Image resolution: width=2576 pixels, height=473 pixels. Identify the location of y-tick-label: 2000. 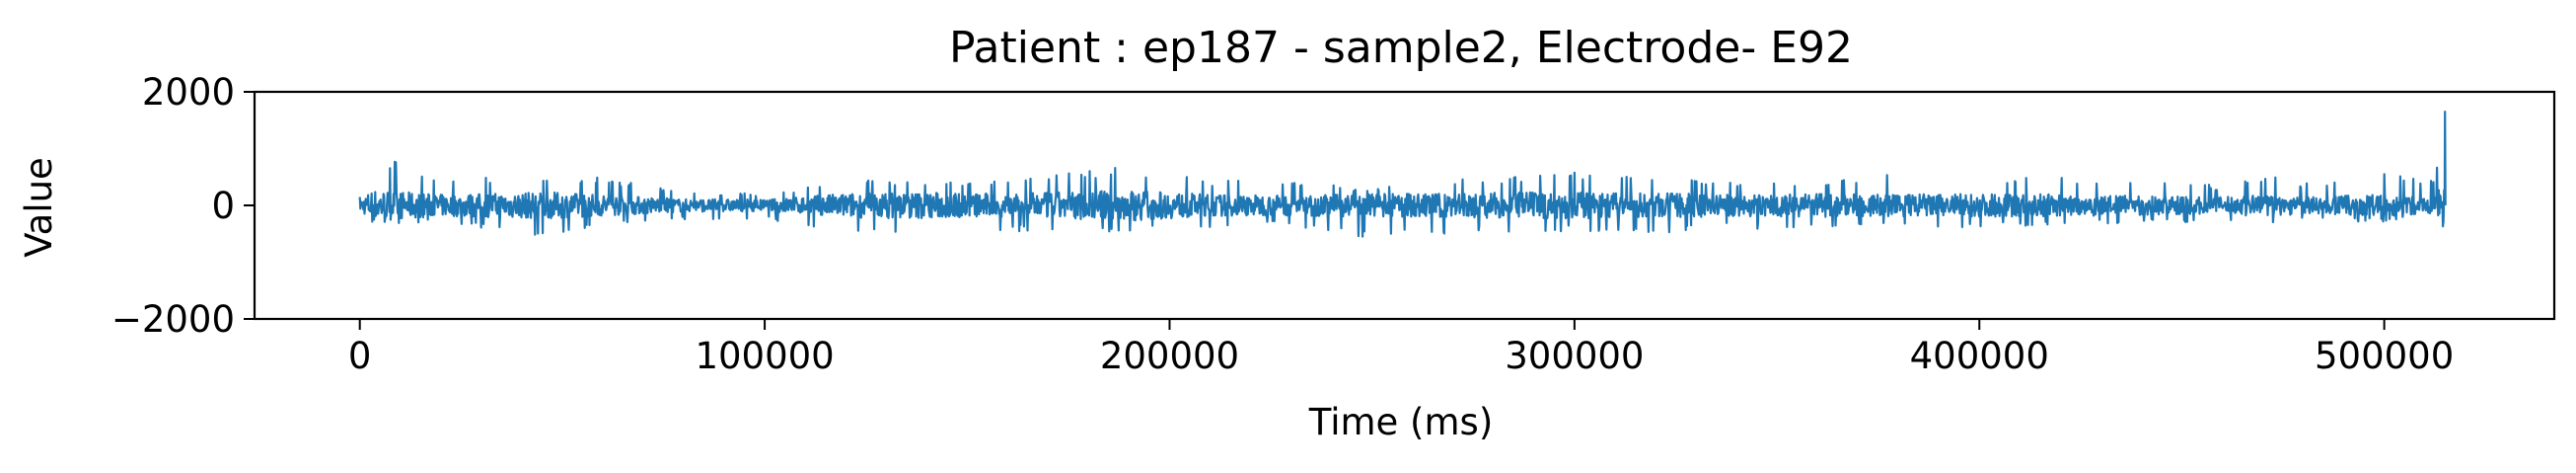
(188, 92).